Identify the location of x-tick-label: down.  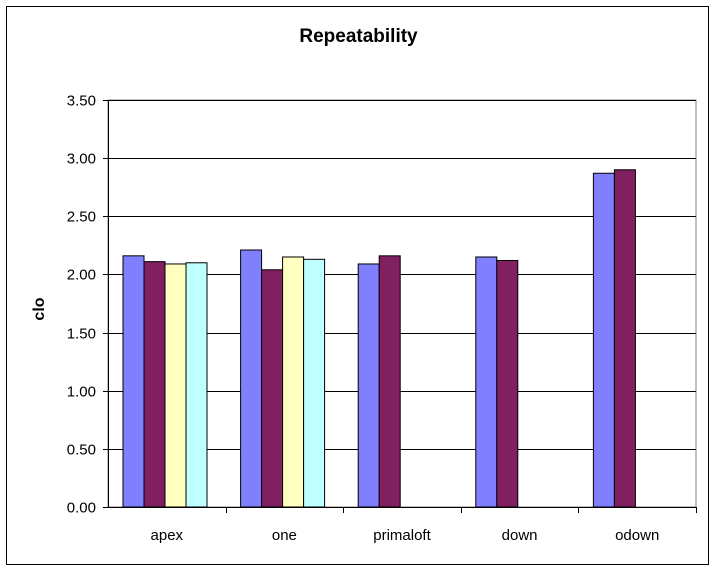
(520, 535).